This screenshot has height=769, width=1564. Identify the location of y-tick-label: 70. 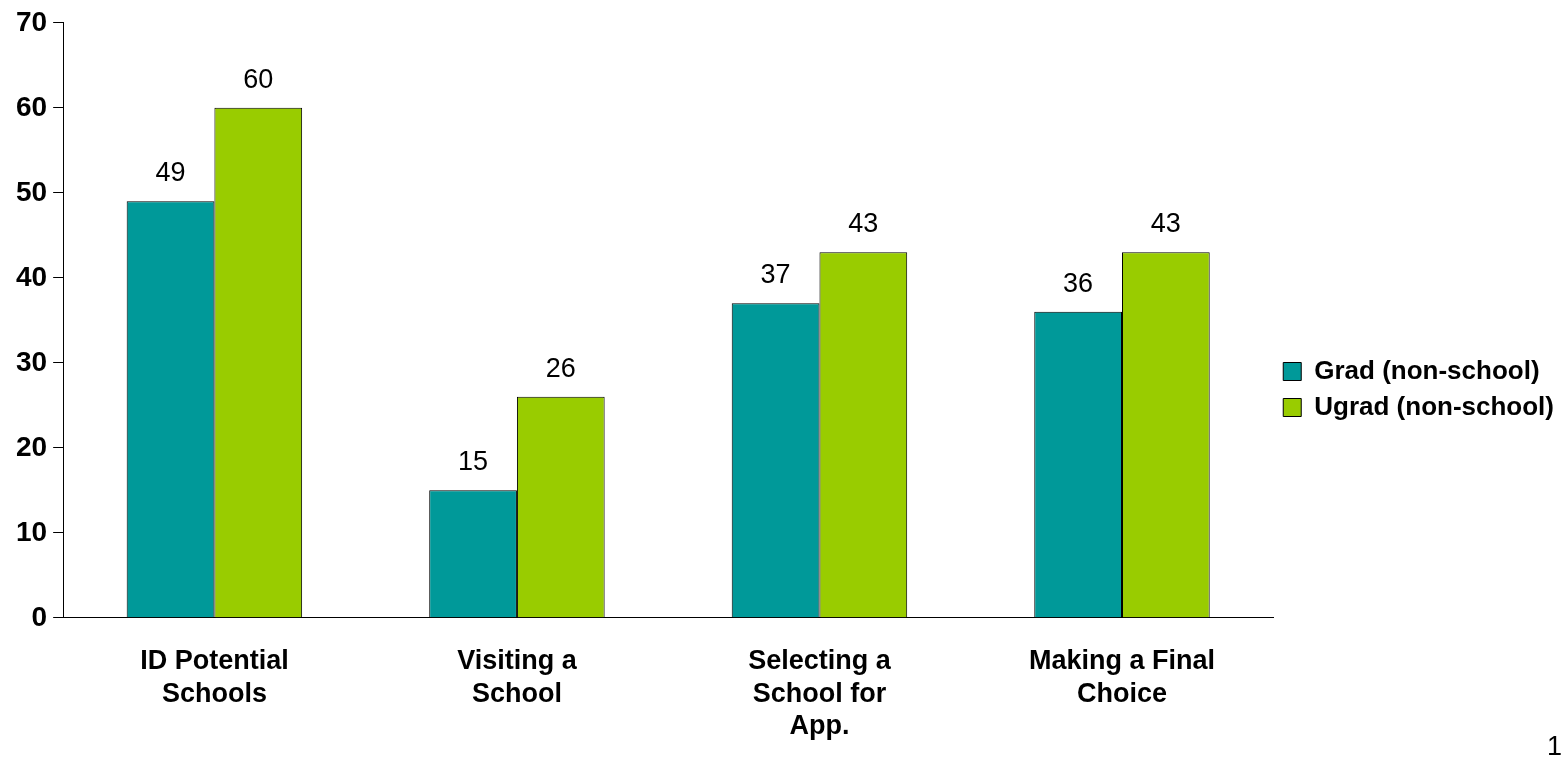
(31, 21).